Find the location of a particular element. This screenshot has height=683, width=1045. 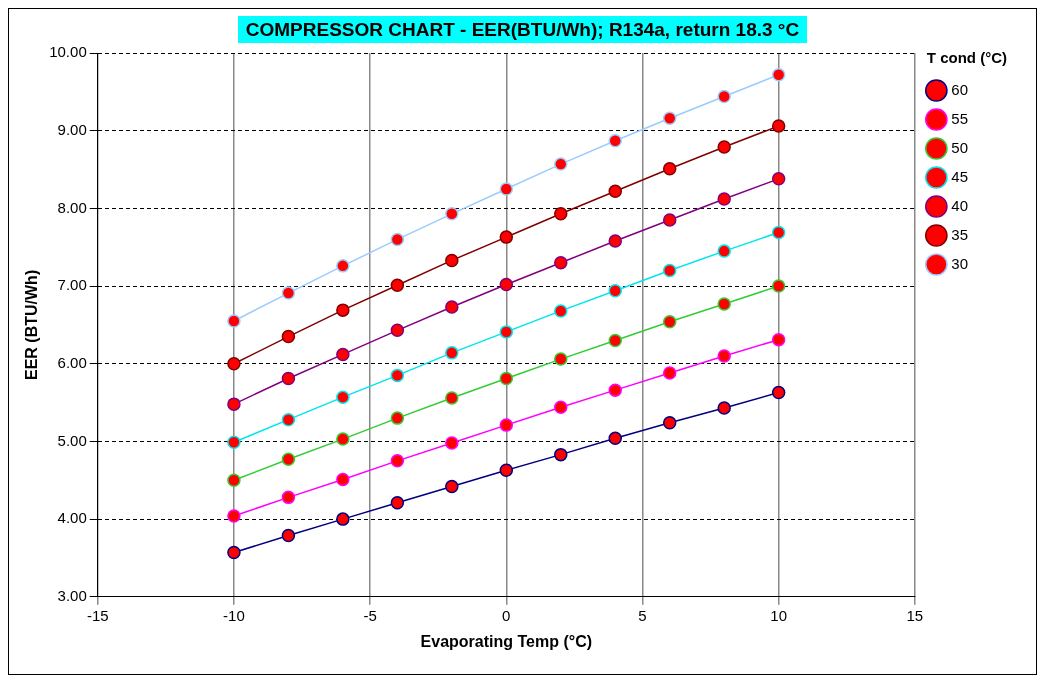

y-tick-label: 7.00 is located at coordinates (72, 285).